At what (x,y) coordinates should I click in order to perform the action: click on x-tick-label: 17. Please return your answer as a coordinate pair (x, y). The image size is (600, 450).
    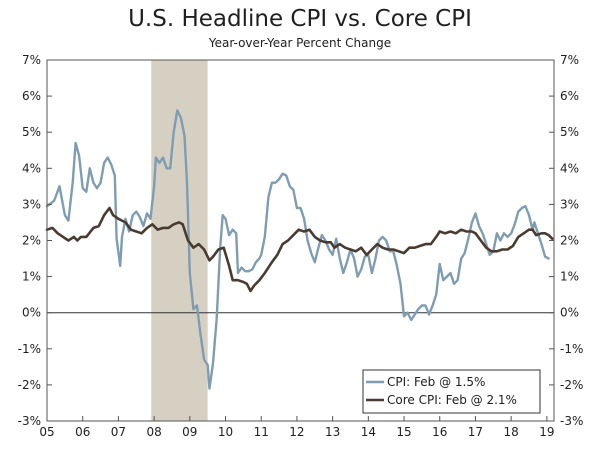
    Looking at the image, I should click on (475, 432).